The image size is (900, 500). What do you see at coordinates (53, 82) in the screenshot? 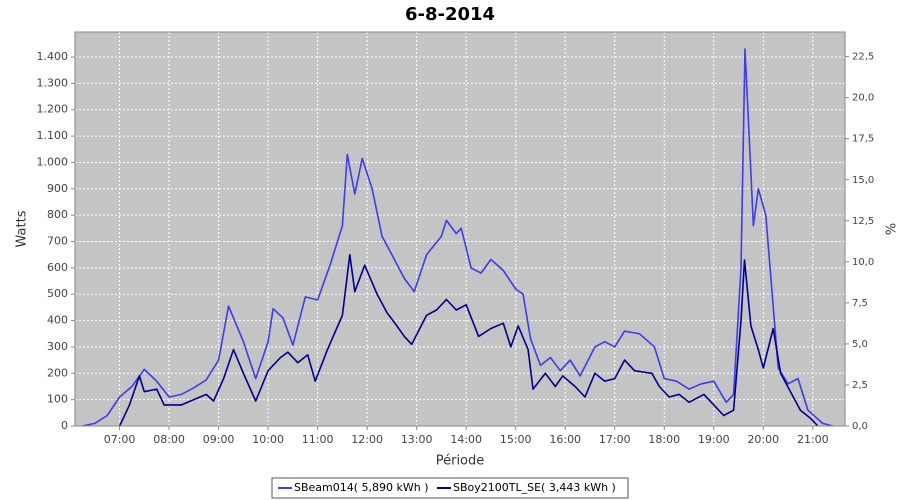
I see `y-tick-label: 1.300` at bounding box center [53, 82].